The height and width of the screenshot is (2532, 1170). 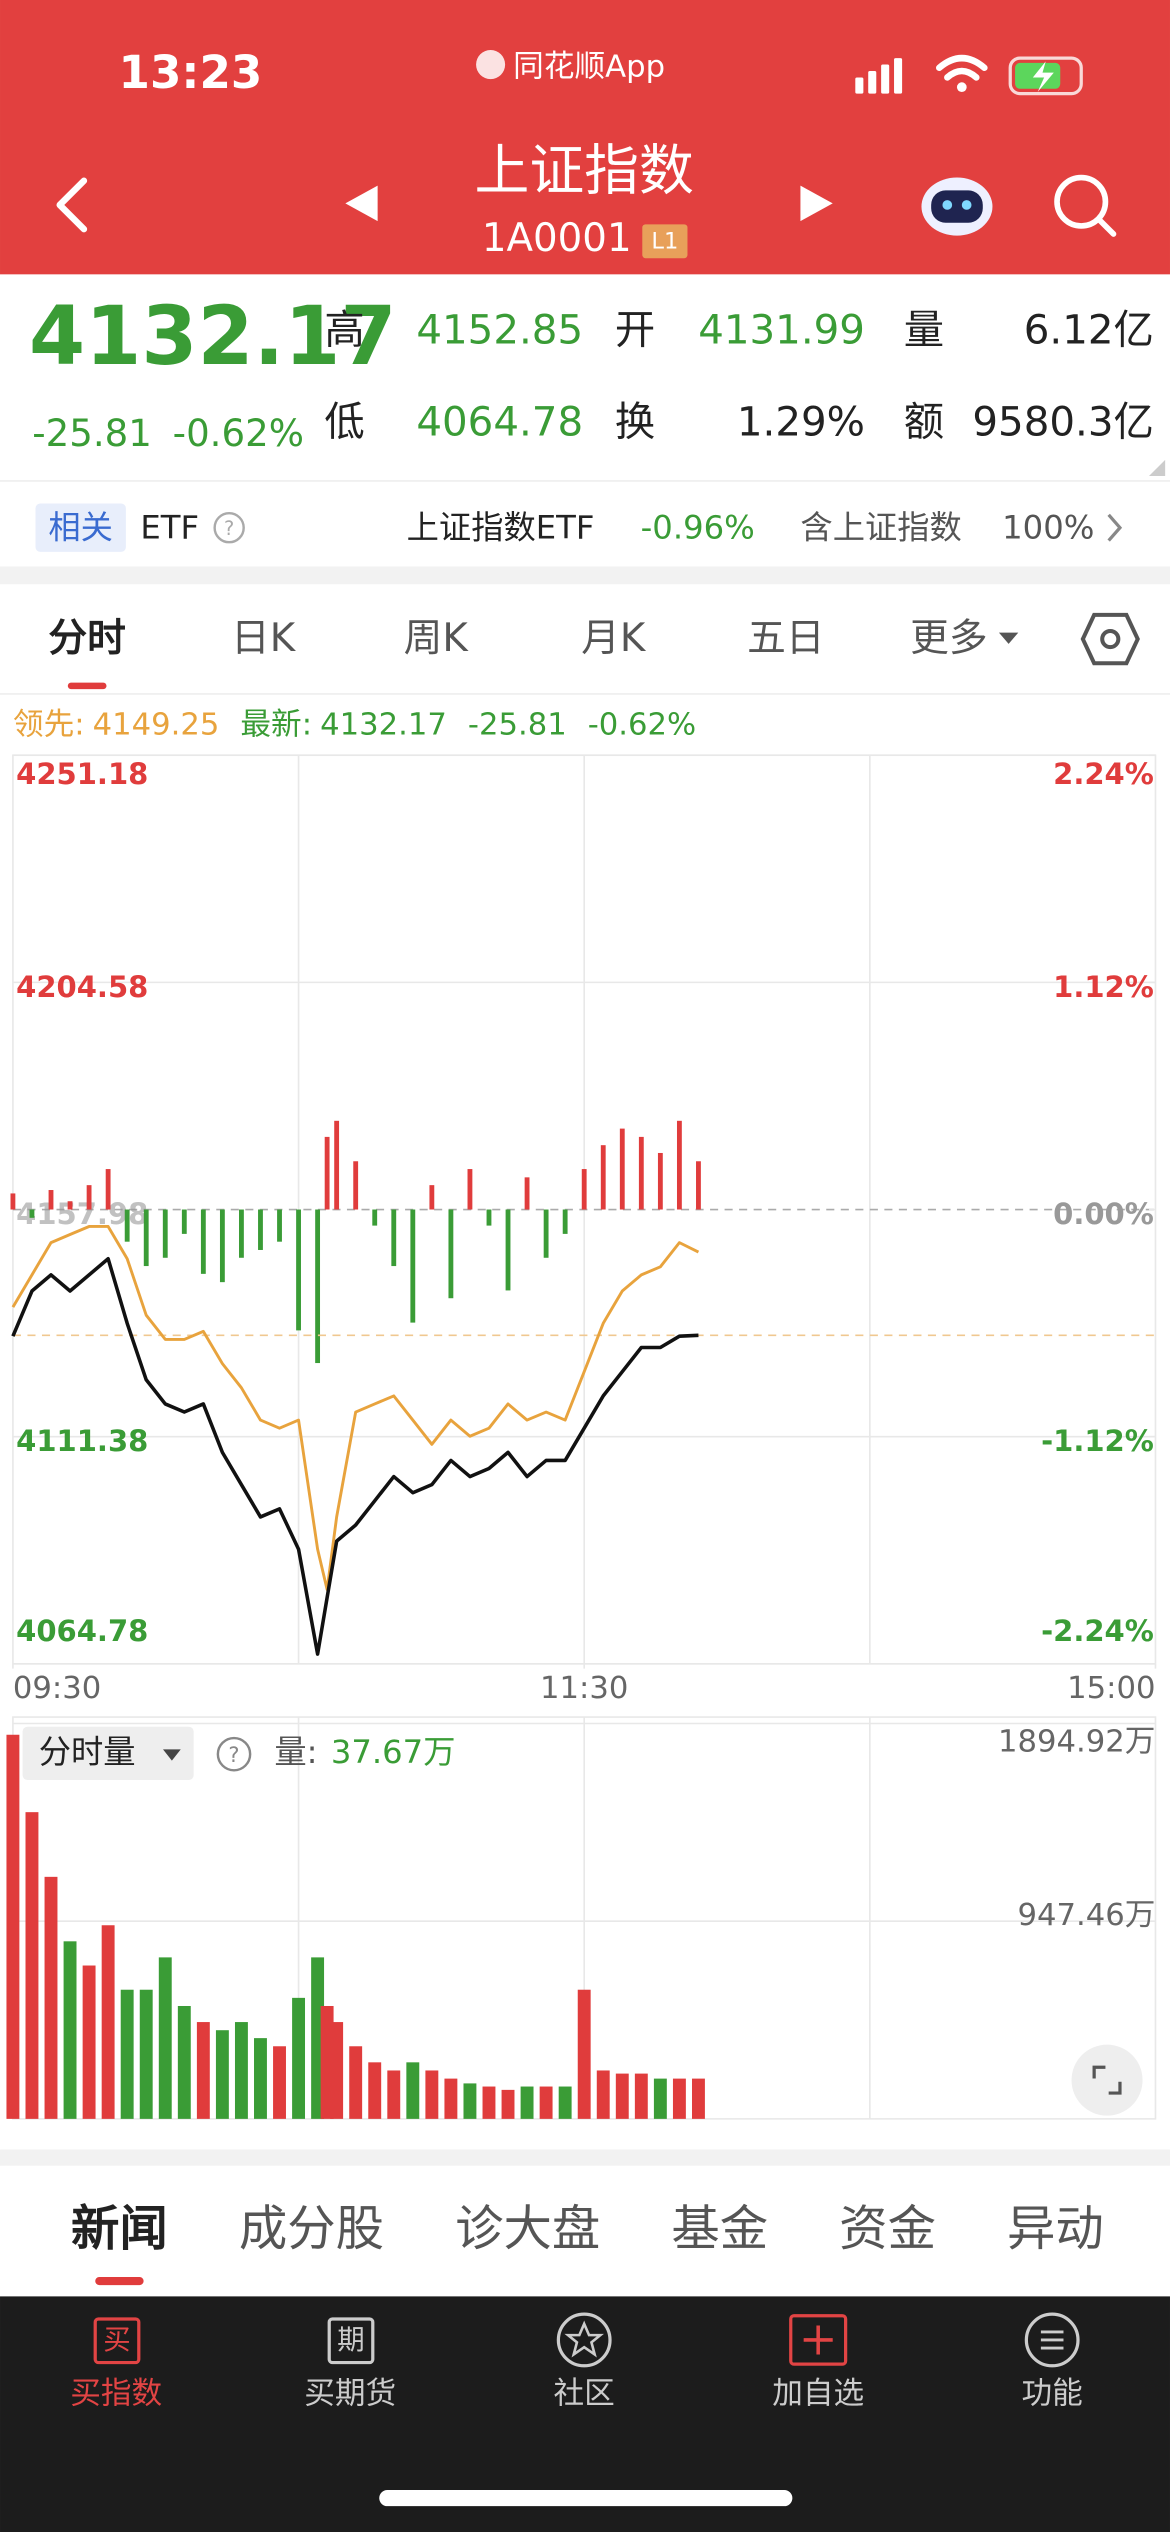 What do you see at coordinates (238, 433) in the screenshot?
I see `change-pct: -0.62%` at bounding box center [238, 433].